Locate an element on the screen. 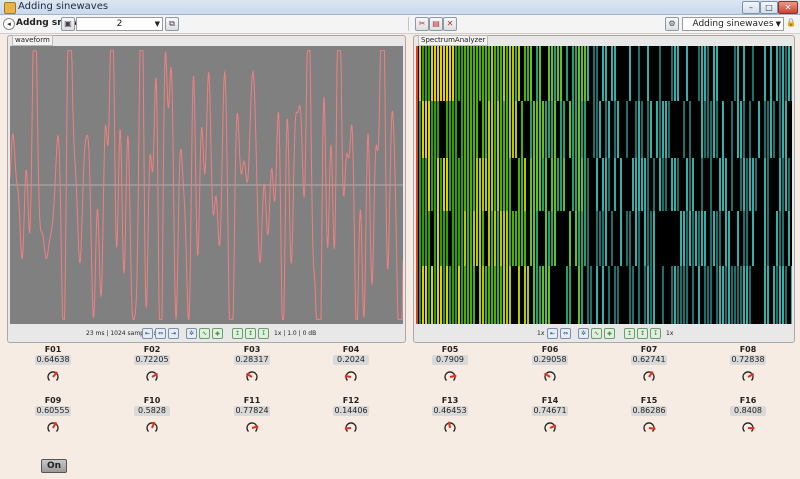  knob-f02: F02 0.72205 is located at coordinates (152, 367).